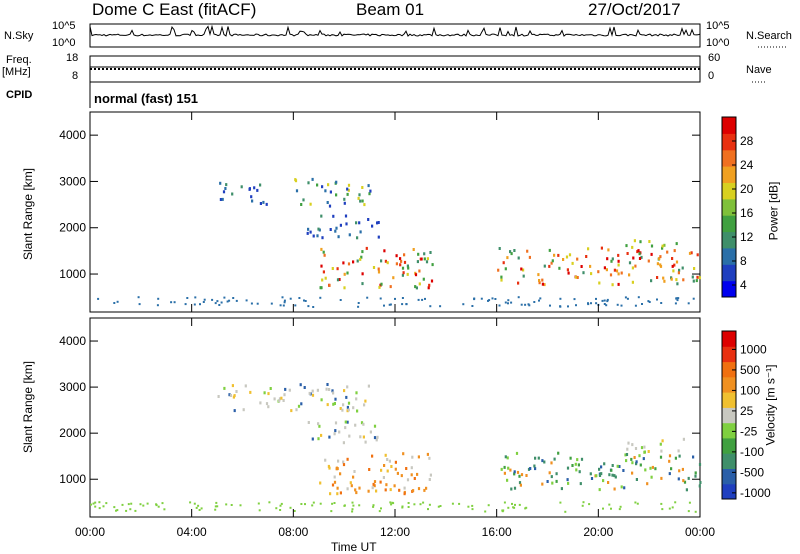 The height and width of the screenshot is (554, 800). Describe the element at coordinates (747, 411) in the screenshot. I see `velocity-panel-colorbar-tick-label: 25` at that location.